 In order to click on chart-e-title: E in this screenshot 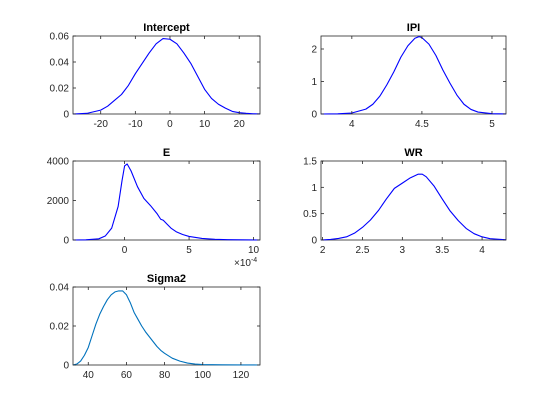, I will do `click(166, 153)`.